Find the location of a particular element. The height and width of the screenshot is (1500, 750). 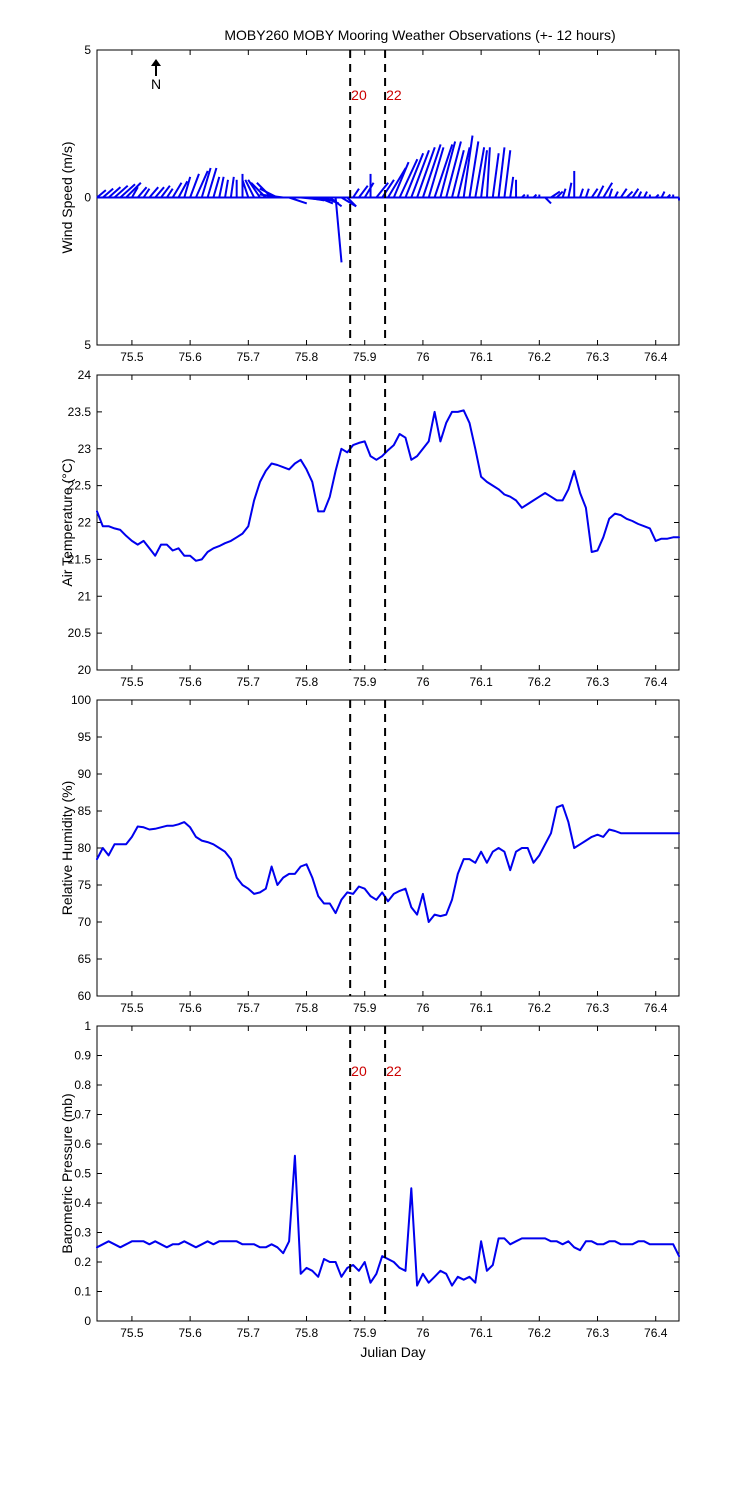

y-tick-label: 95 is located at coordinates (85, 737).